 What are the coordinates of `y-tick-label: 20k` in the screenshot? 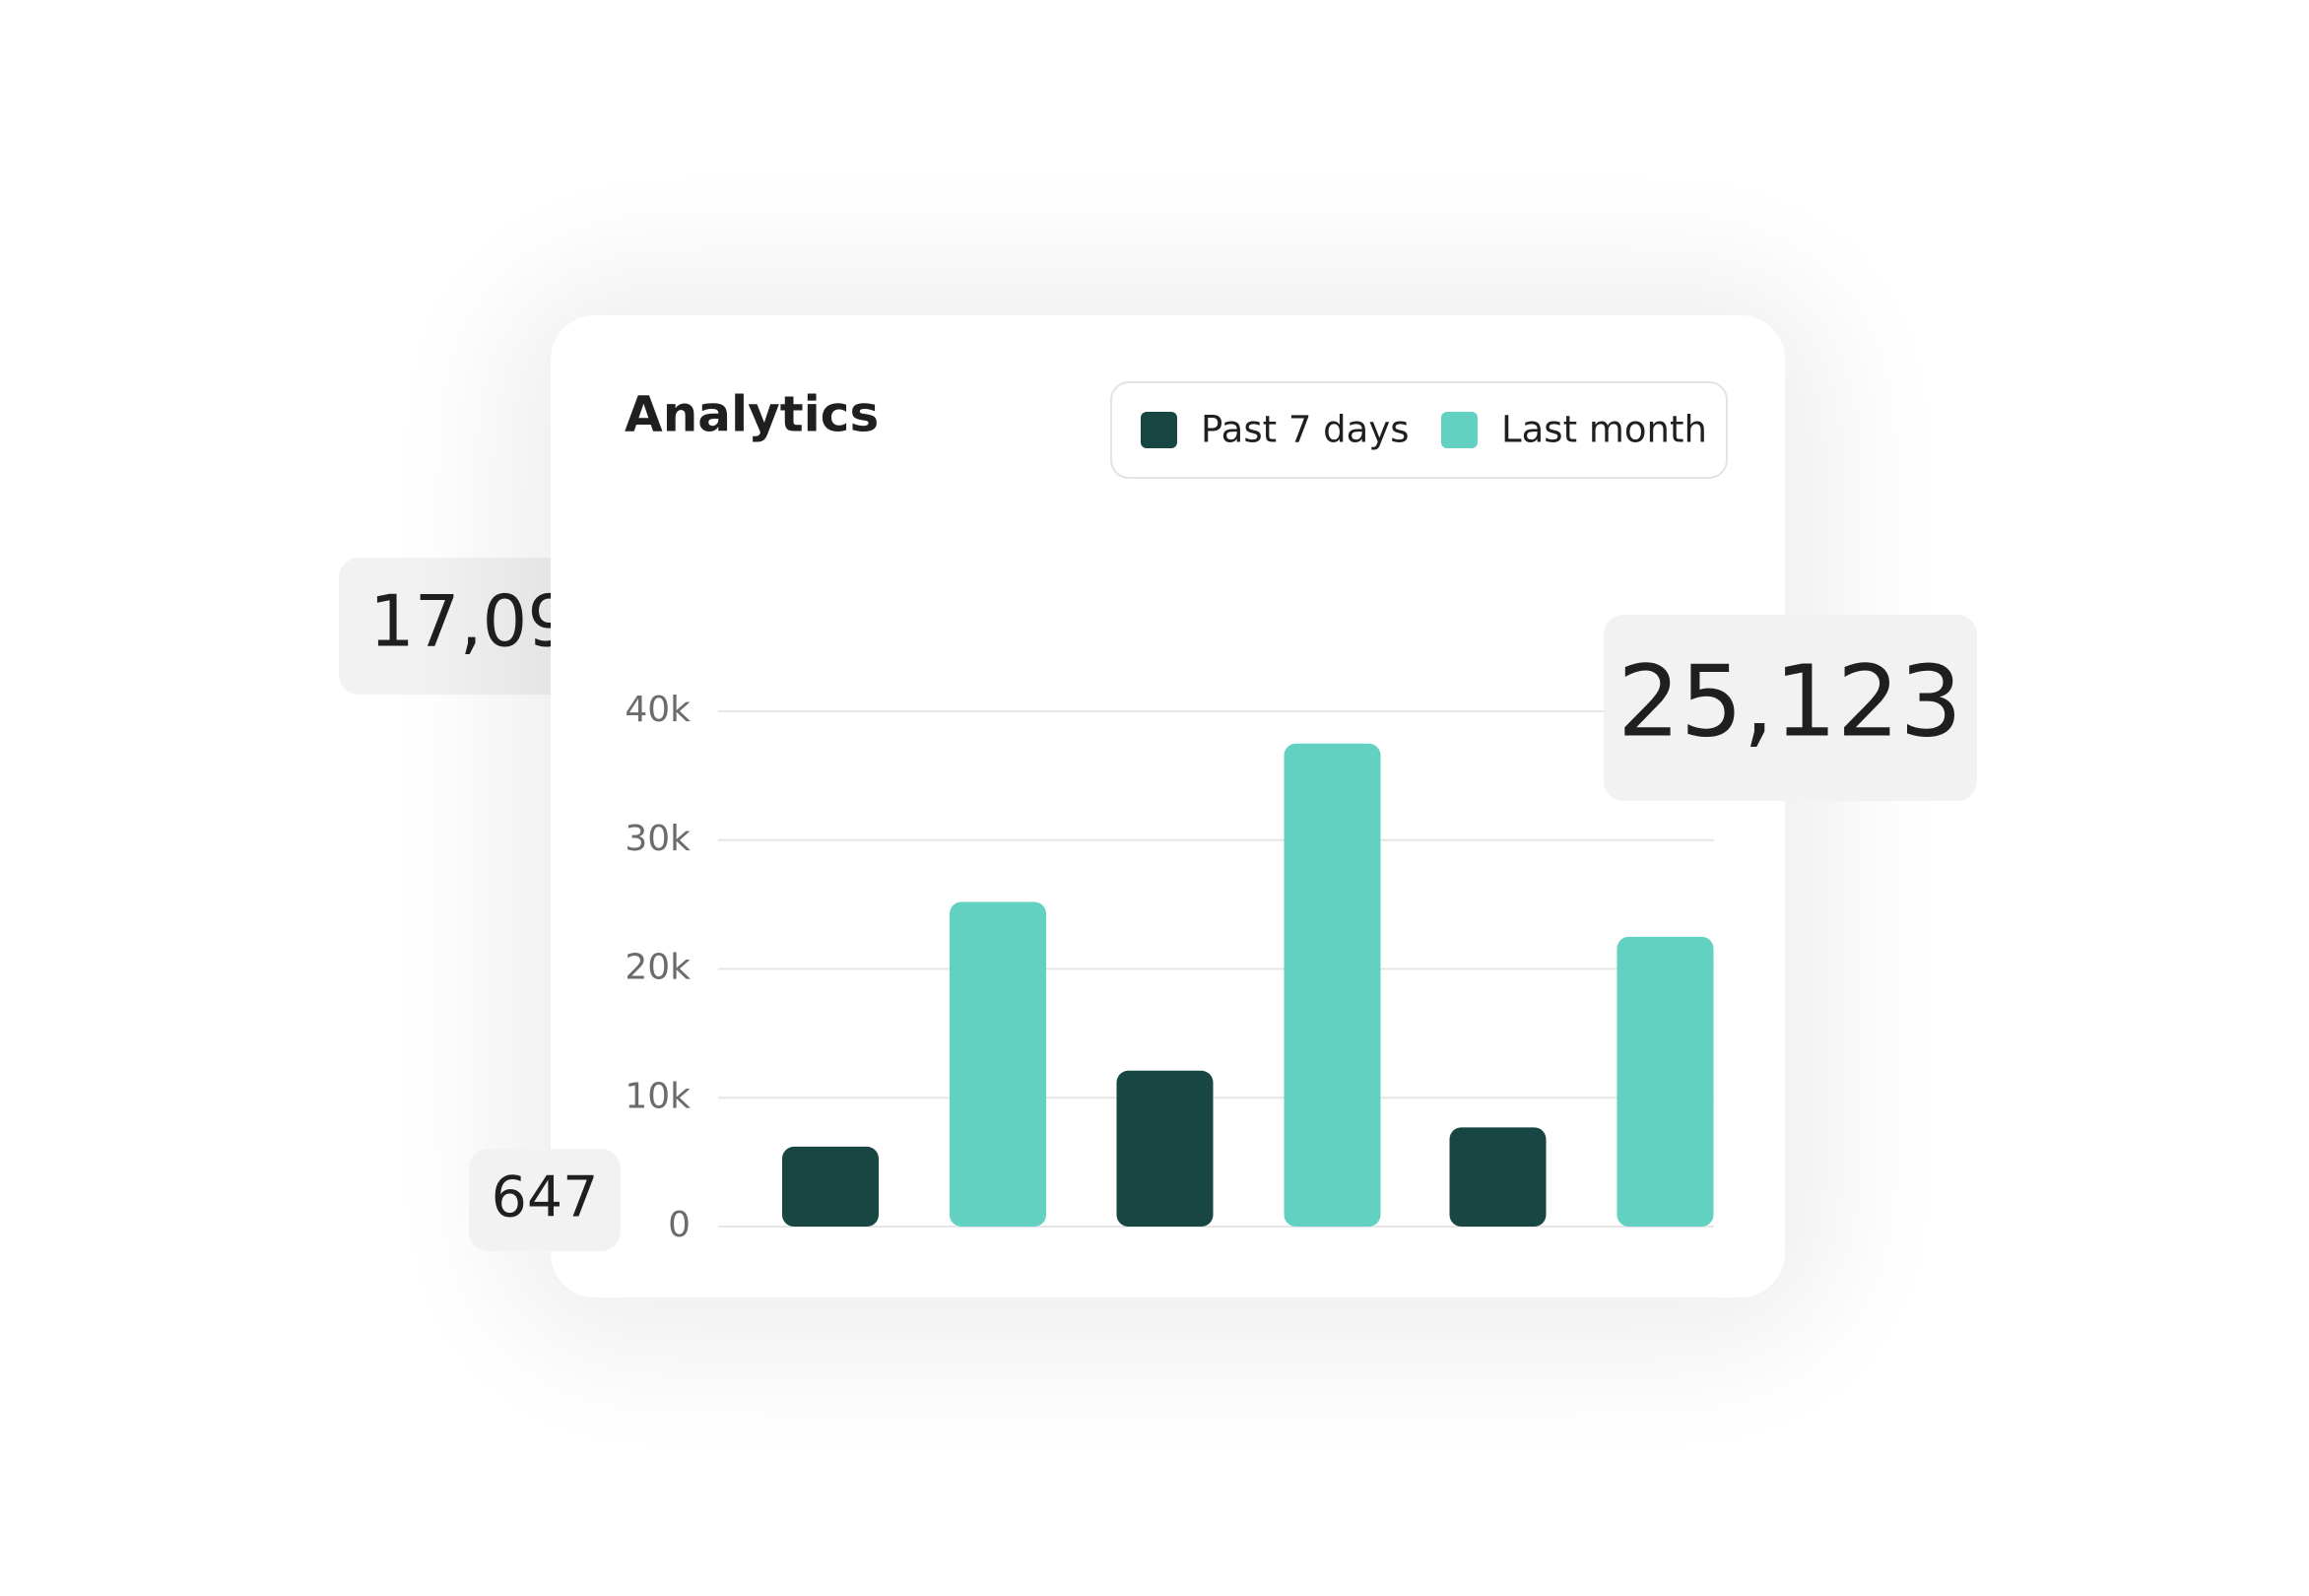 It's located at (658, 968).